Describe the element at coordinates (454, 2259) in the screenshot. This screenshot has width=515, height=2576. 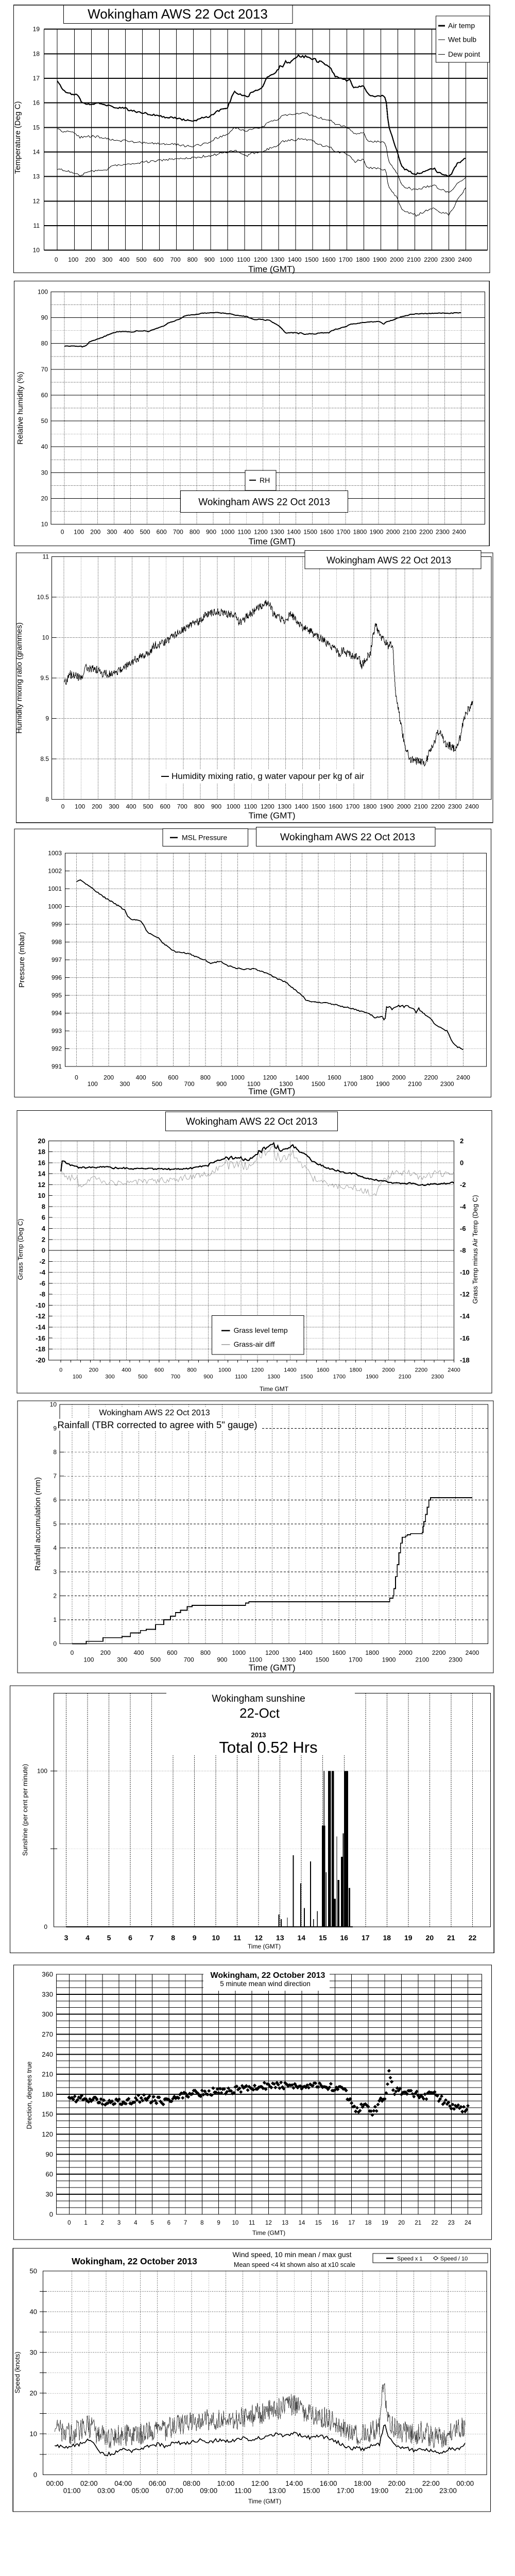
I see `svg-text: Speed / 10` at that location.